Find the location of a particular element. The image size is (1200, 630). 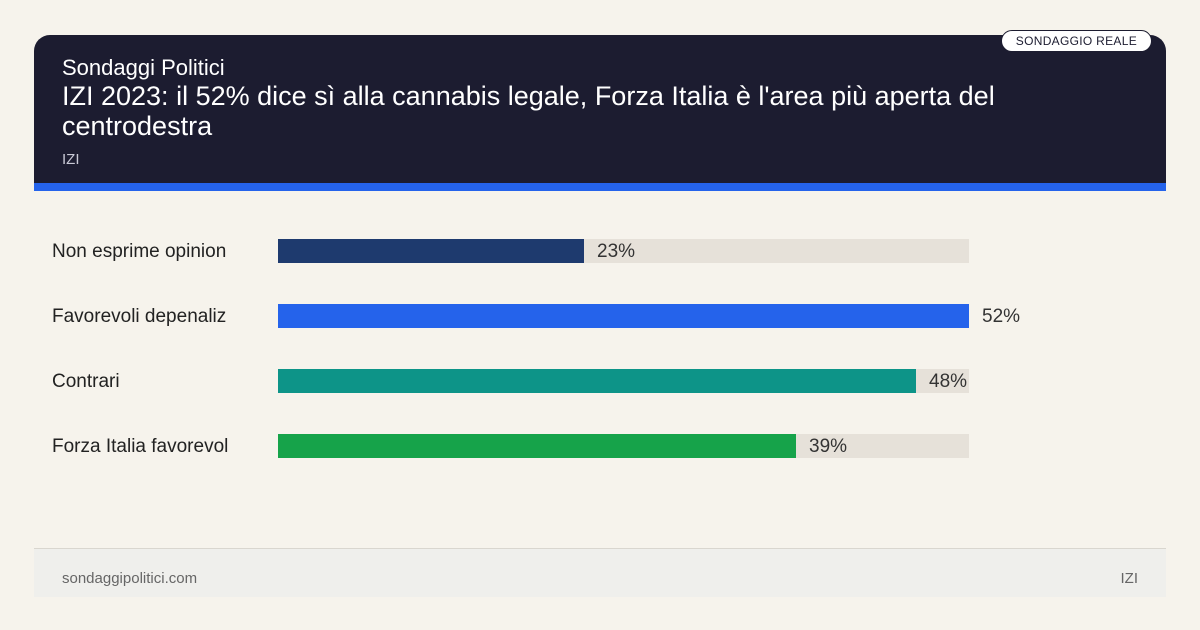

category-label: Non esprime opinion is located at coordinates (139, 251).